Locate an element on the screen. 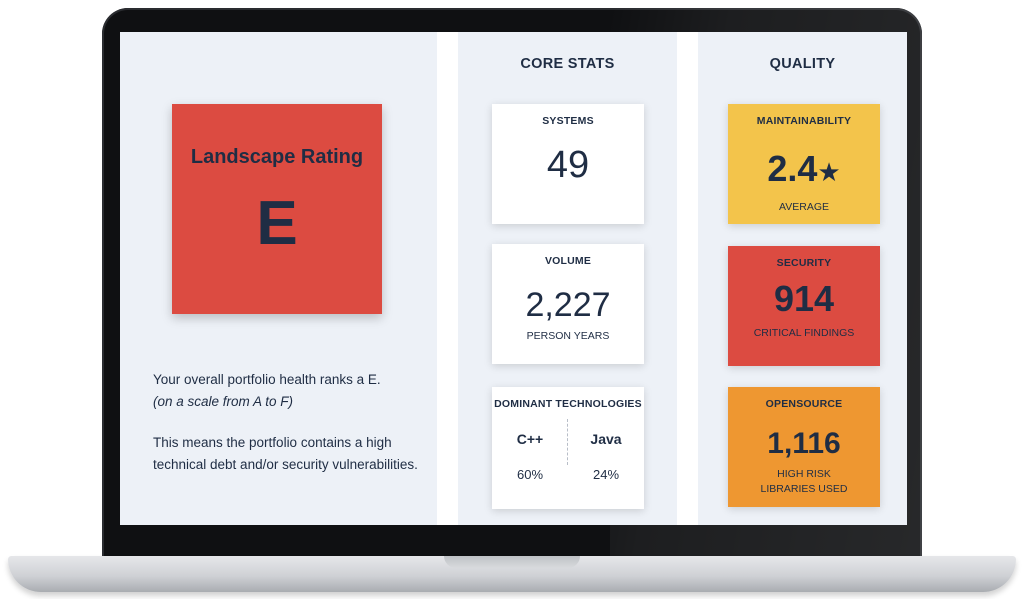  opensource-label-line: LIBRARIES USED is located at coordinates (804, 489).